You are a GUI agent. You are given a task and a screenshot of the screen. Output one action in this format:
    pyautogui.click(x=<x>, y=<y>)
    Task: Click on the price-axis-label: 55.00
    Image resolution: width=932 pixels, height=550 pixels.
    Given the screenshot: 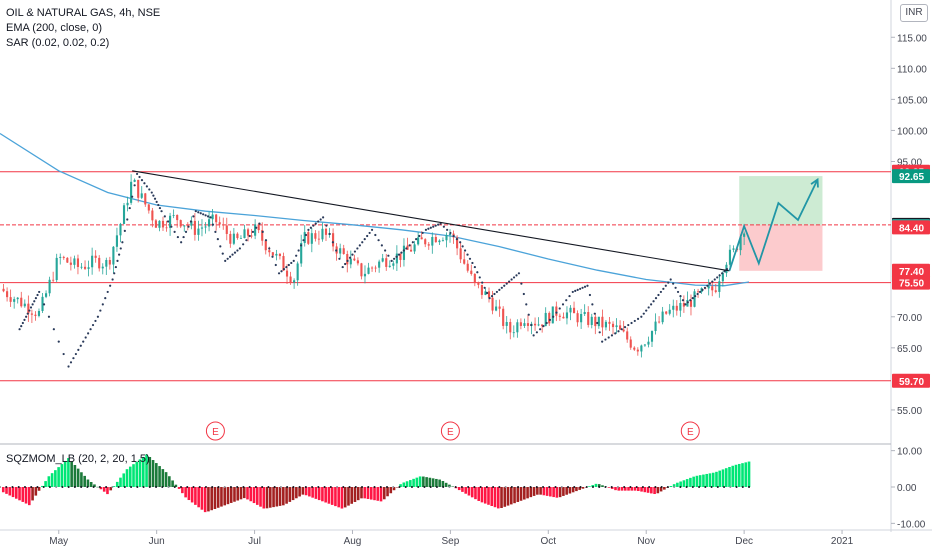 What is the action you would take?
    pyautogui.click(x=909, y=411)
    